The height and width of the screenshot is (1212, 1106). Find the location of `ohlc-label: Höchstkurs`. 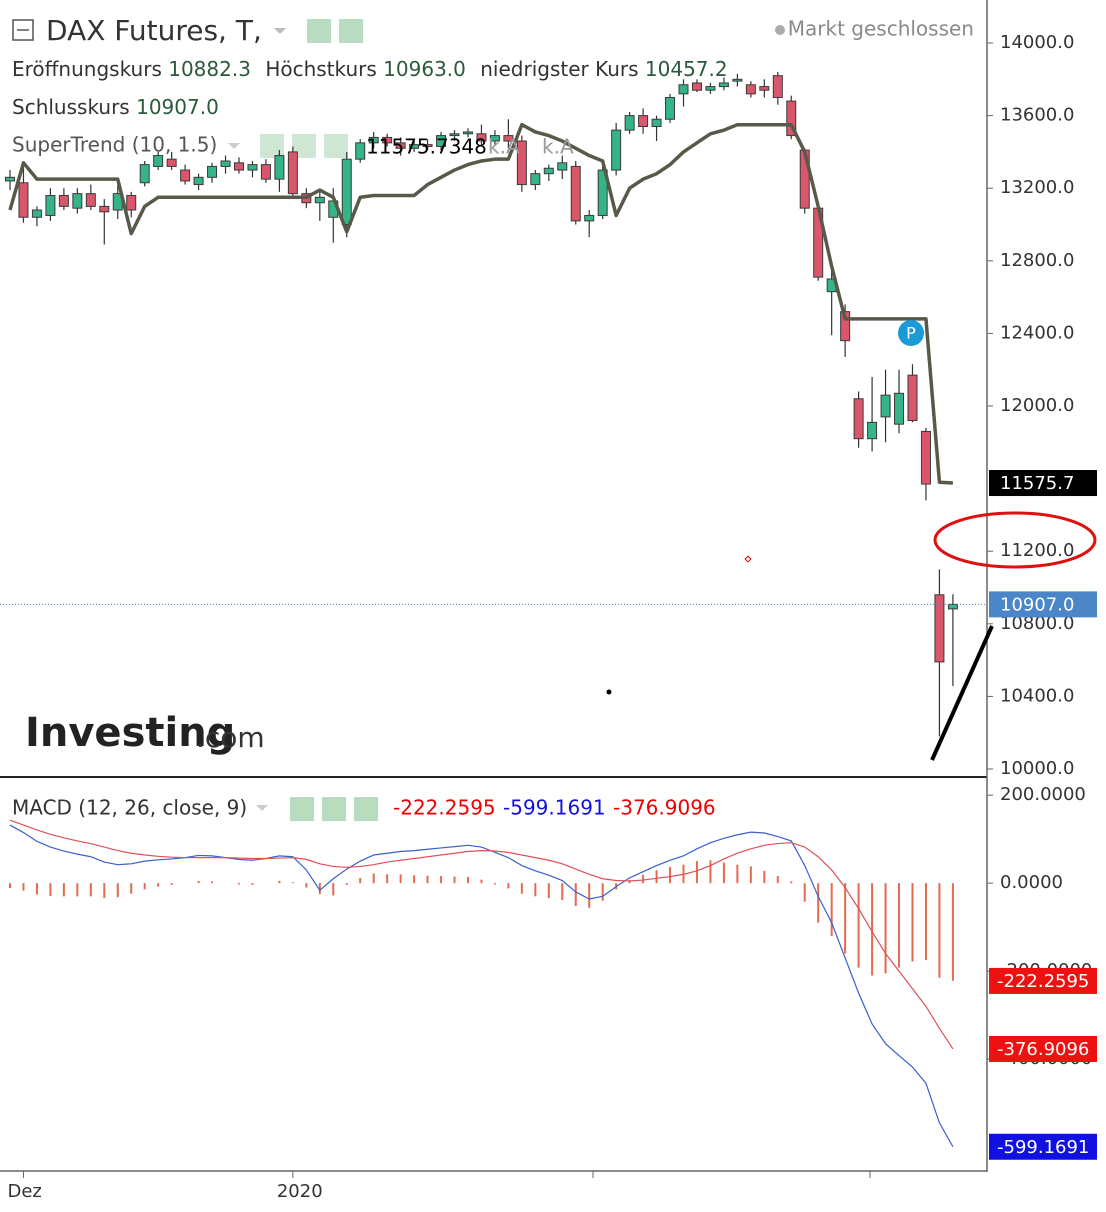

ohlc-label: Höchstkurs is located at coordinates (321, 69).